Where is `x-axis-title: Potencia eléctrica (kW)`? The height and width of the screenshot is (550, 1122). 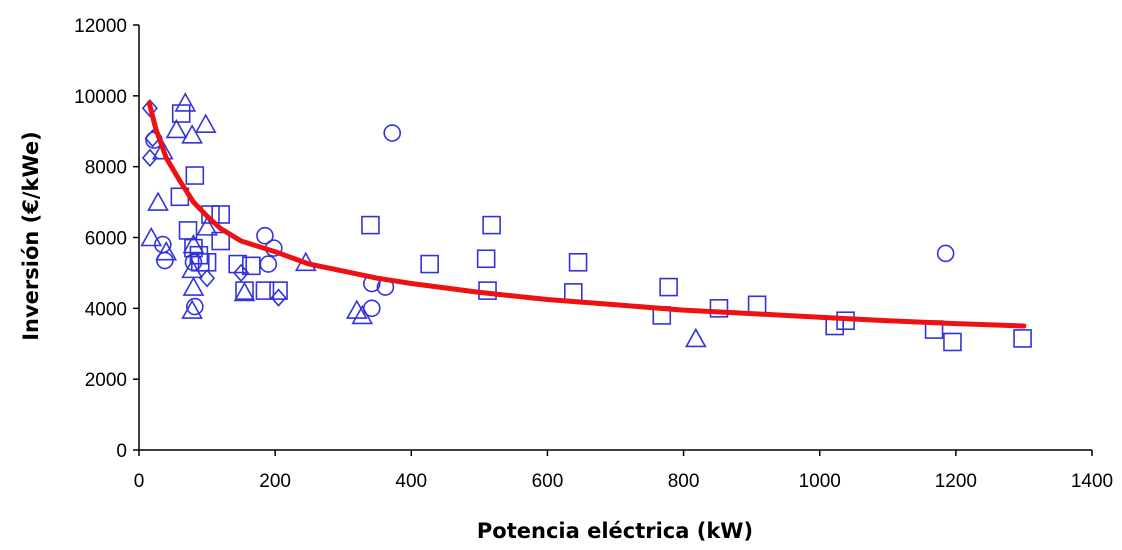
x-axis-title: Potencia eléctrica (kW) is located at coordinates (615, 531).